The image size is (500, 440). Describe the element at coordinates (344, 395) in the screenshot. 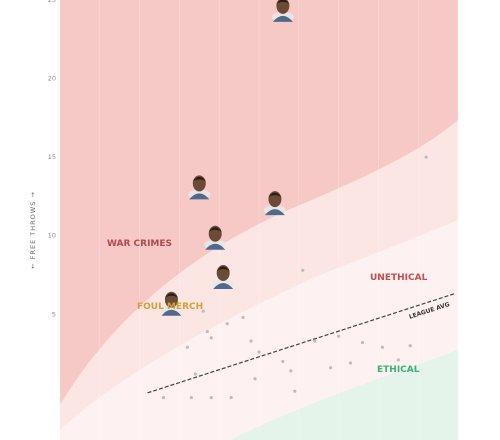

I see `zone-ethical` at that location.